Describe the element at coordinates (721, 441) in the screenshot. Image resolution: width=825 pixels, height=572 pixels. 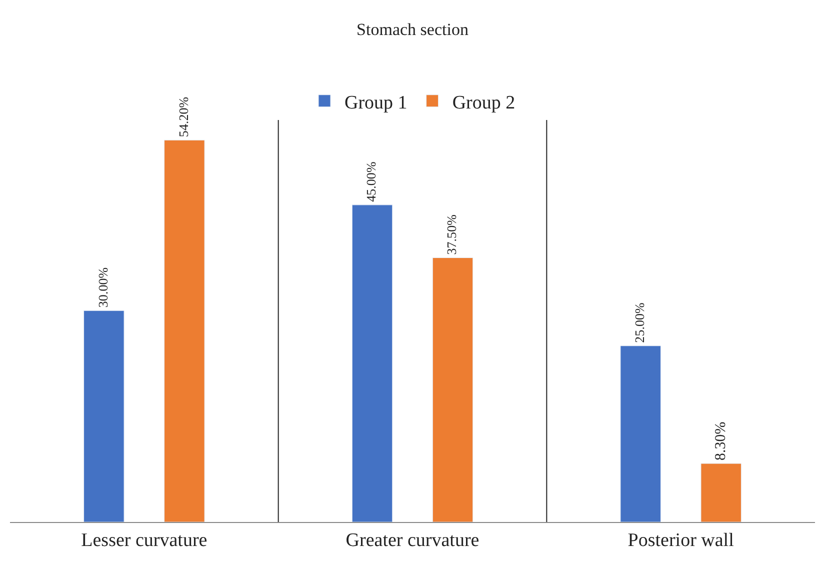
I see `data-label: 8.30%` at that location.